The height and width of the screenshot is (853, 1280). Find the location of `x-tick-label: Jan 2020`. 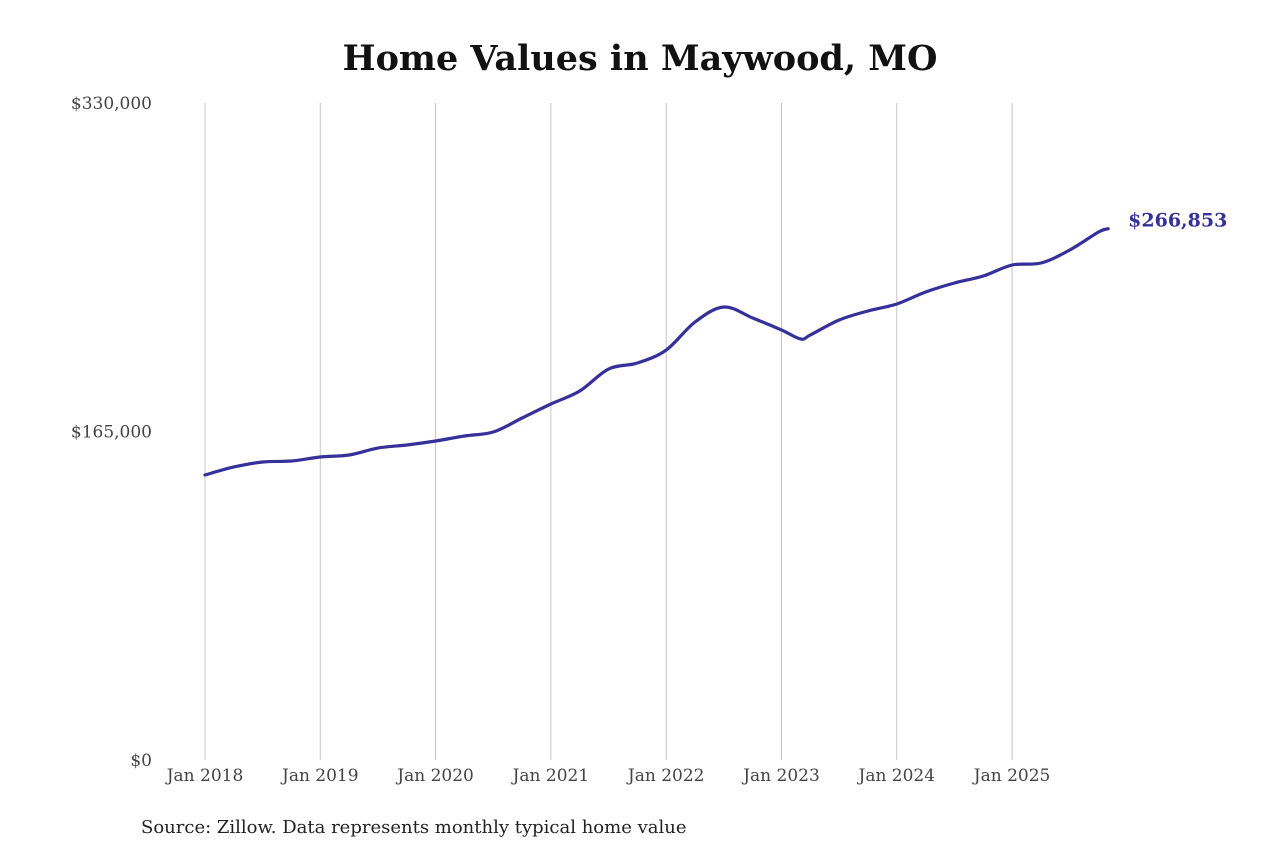

x-tick-label: Jan 2020 is located at coordinates (434, 776).